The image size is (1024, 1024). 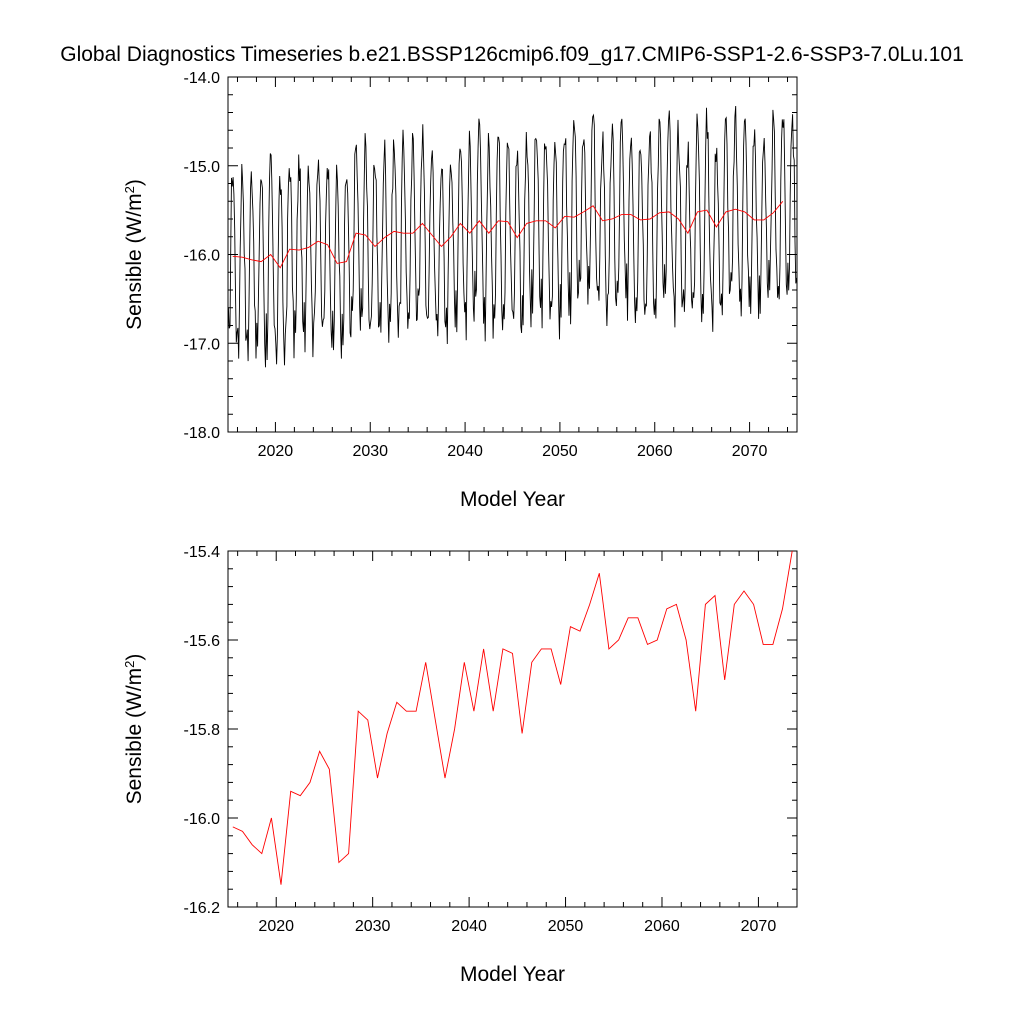 I want to click on y-tick-label: -15.0, so click(x=202, y=167).